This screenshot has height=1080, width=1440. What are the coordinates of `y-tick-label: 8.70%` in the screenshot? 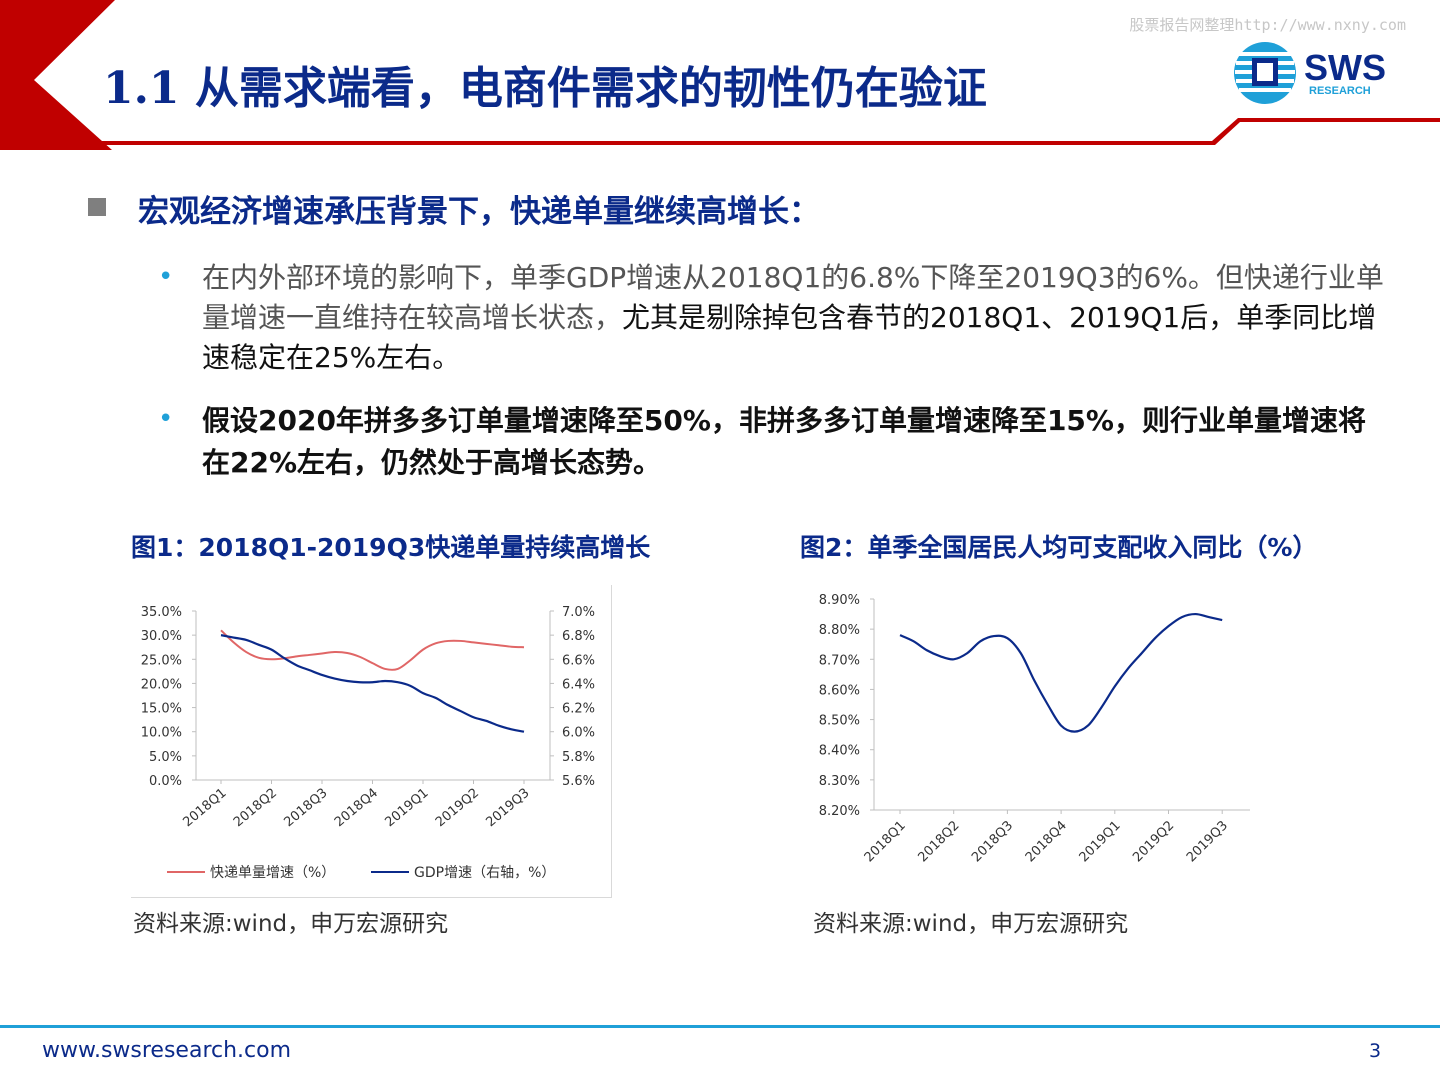 It's located at (839, 660).